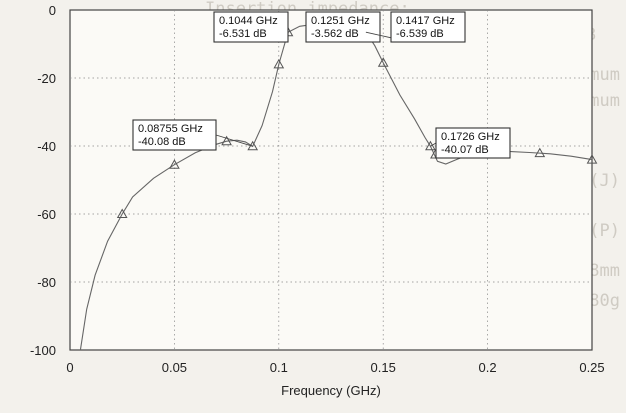 The width and height of the screenshot is (626, 413). What do you see at coordinates (591, 367) in the screenshot?
I see `x-tick-label: 0.25` at bounding box center [591, 367].